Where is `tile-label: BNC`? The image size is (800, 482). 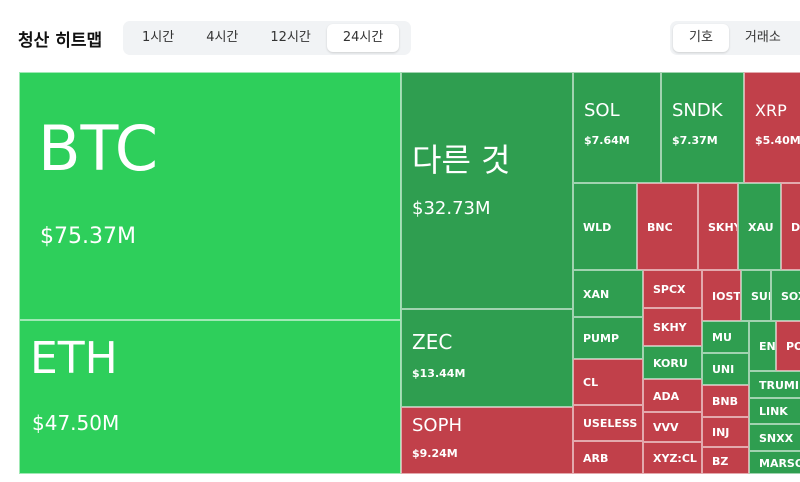
tile-label: BNC is located at coordinates (660, 227).